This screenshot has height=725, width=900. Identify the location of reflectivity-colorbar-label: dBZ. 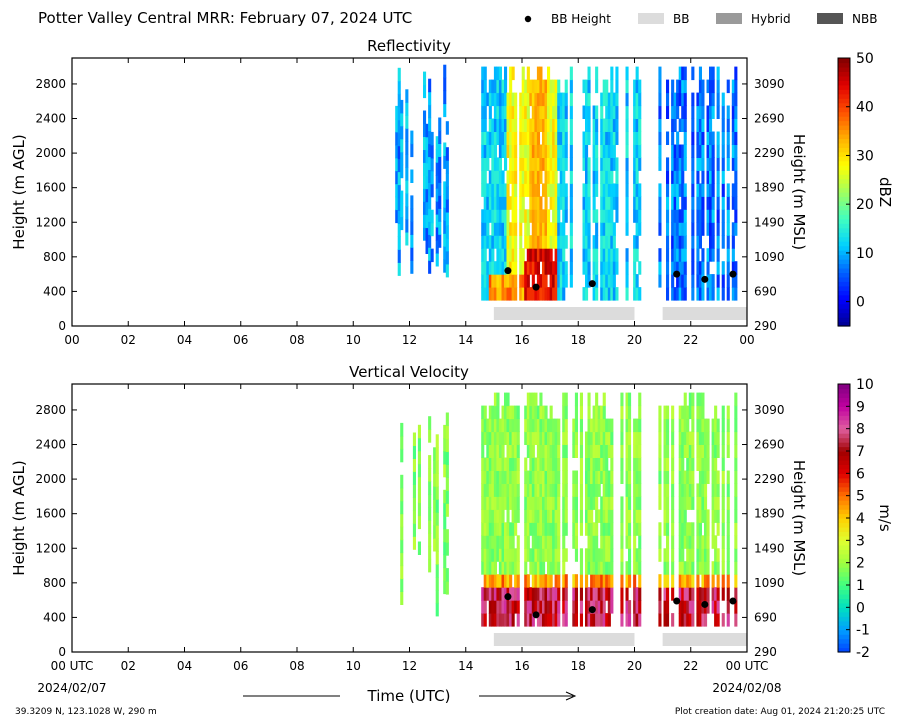
(885, 192).